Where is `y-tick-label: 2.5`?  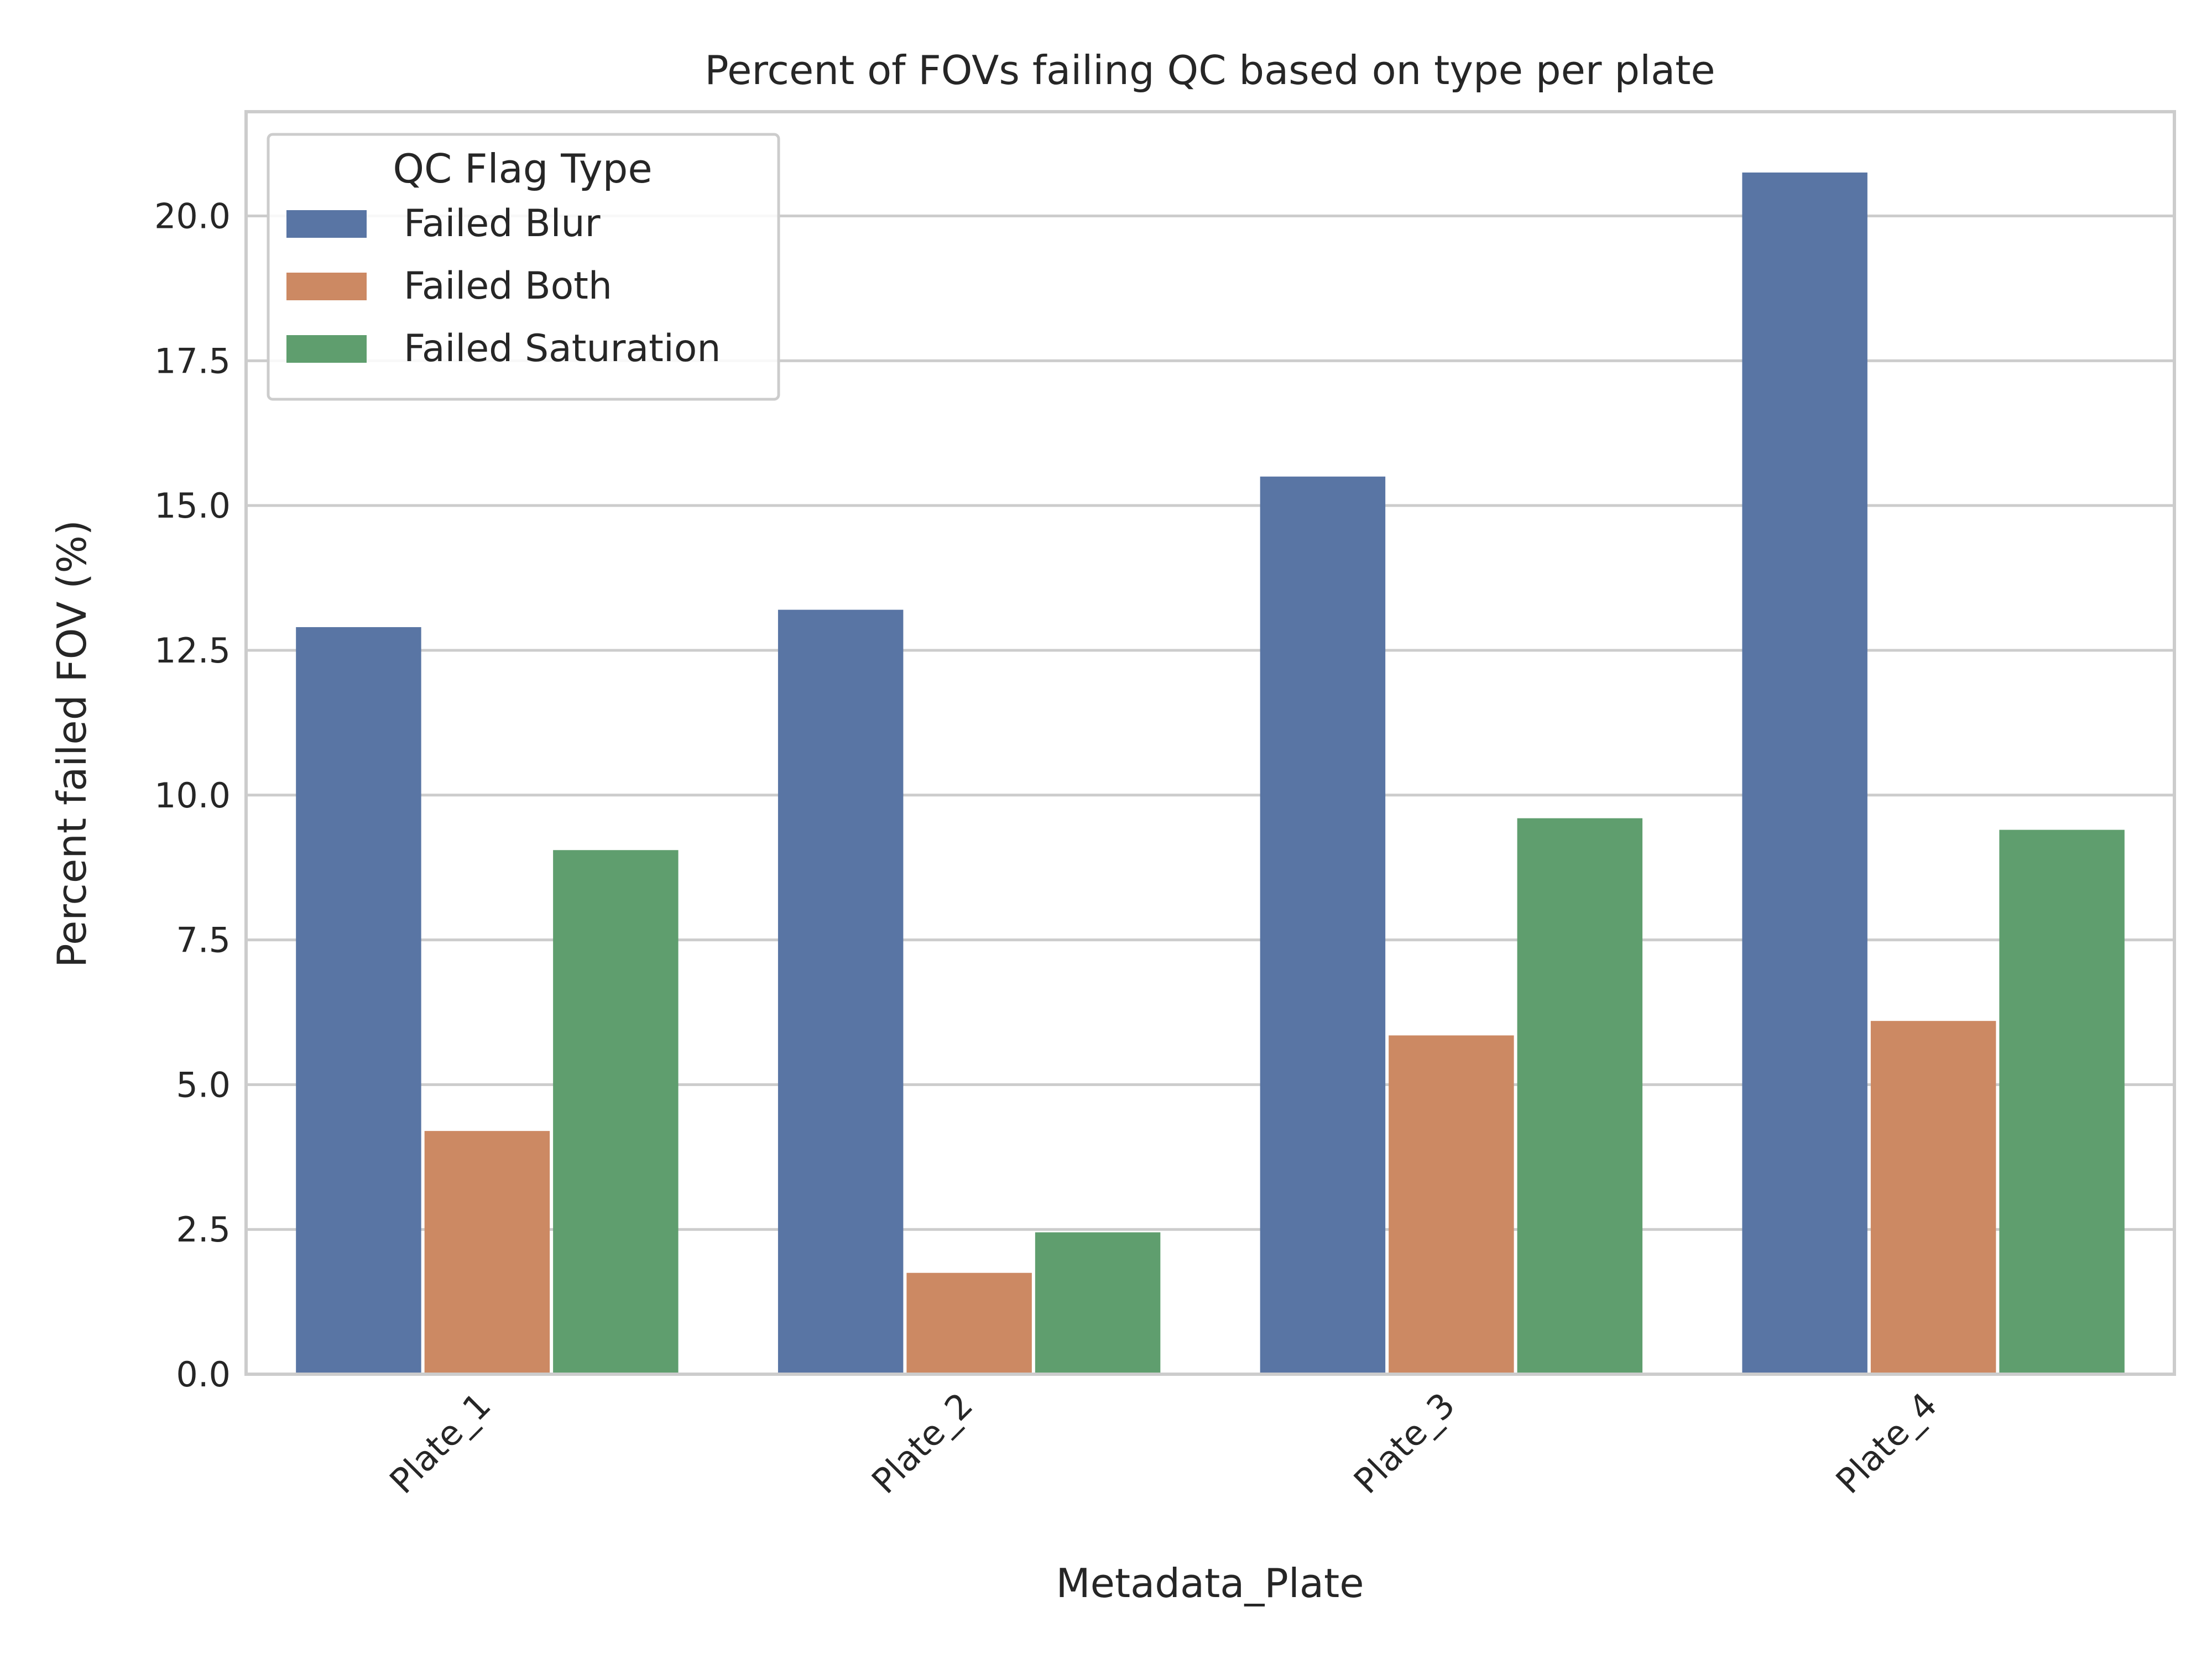
y-tick-label: 2.5 is located at coordinates (204, 1229).